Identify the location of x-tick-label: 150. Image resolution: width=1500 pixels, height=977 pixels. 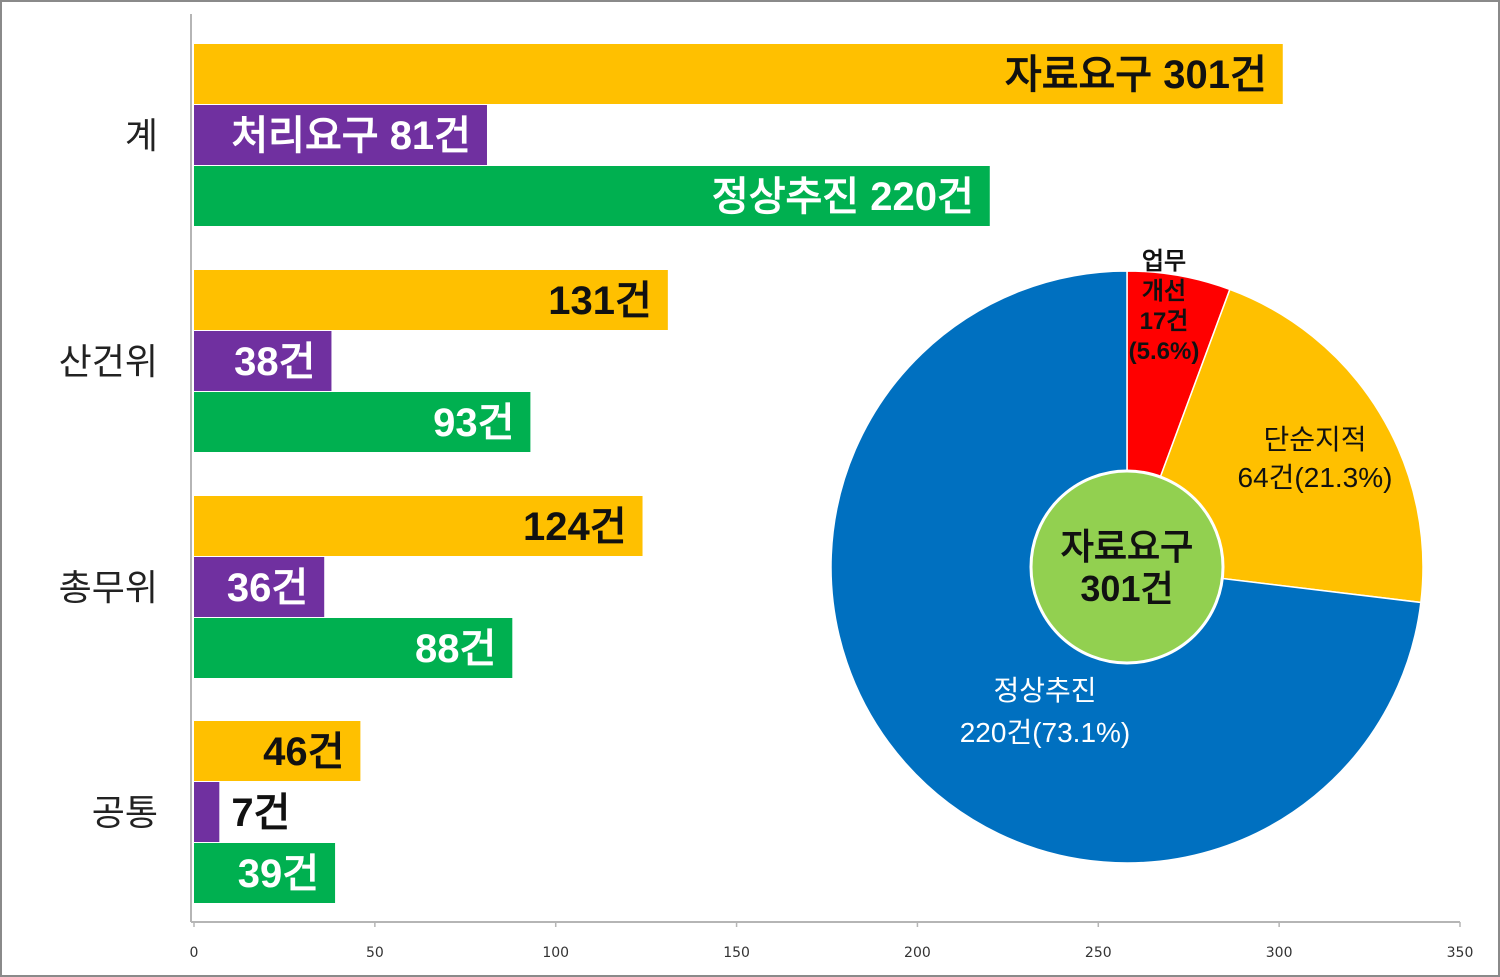
(736, 953).